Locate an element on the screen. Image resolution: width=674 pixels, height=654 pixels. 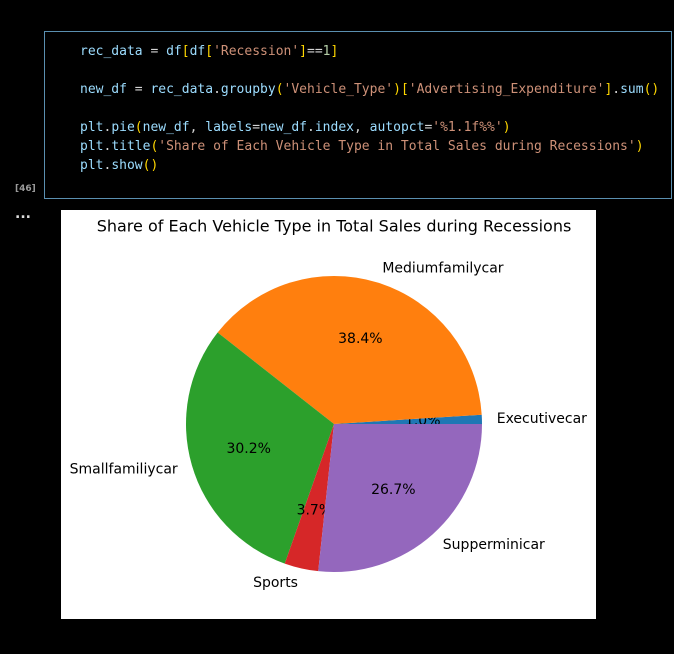
value-label: 26.7% is located at coordinates (393, 490).